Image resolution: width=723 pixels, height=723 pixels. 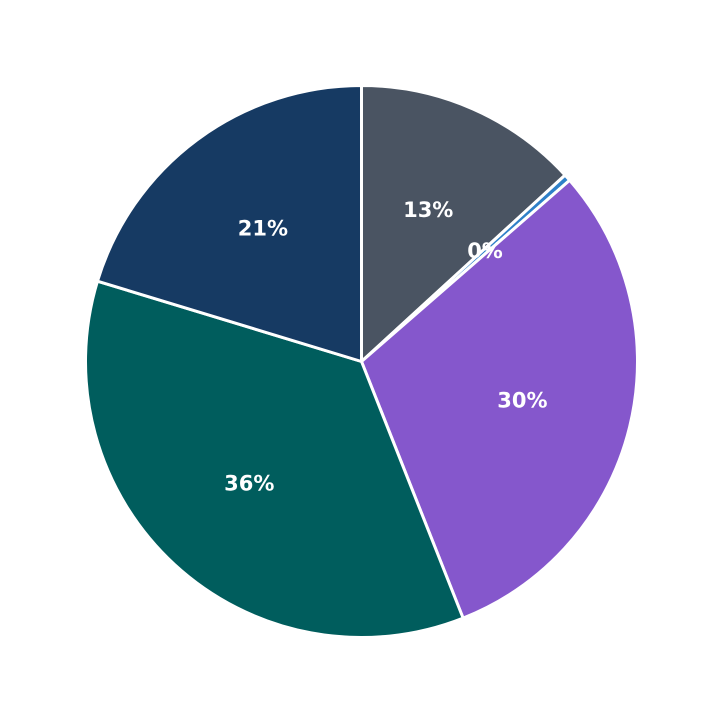 I want to click on slice-percent-label: 30%, so click(x=522, y=401).